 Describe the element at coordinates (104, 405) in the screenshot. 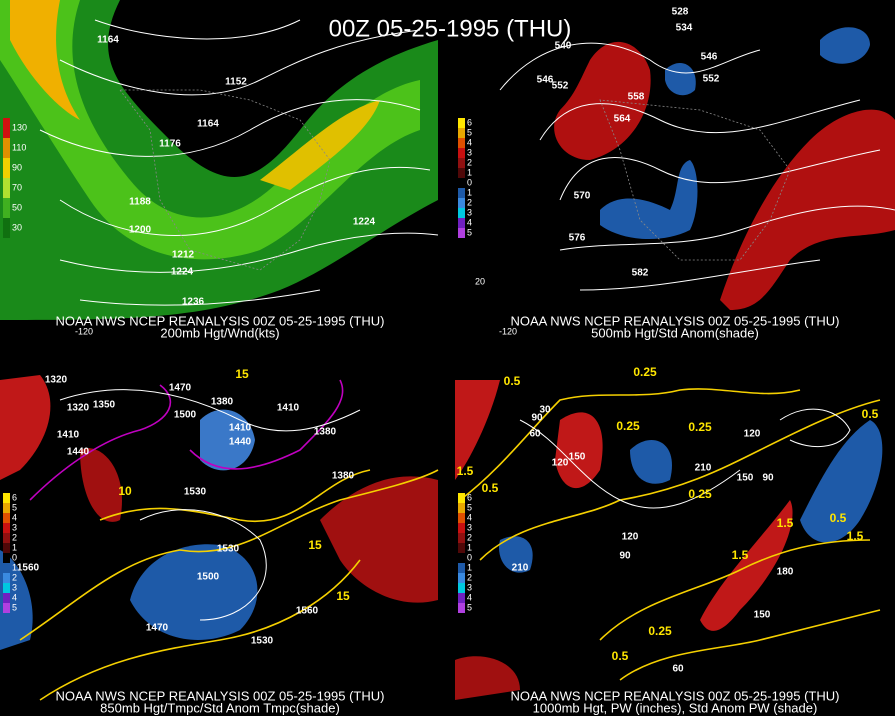

I see `contour-label: 1350` at that location.